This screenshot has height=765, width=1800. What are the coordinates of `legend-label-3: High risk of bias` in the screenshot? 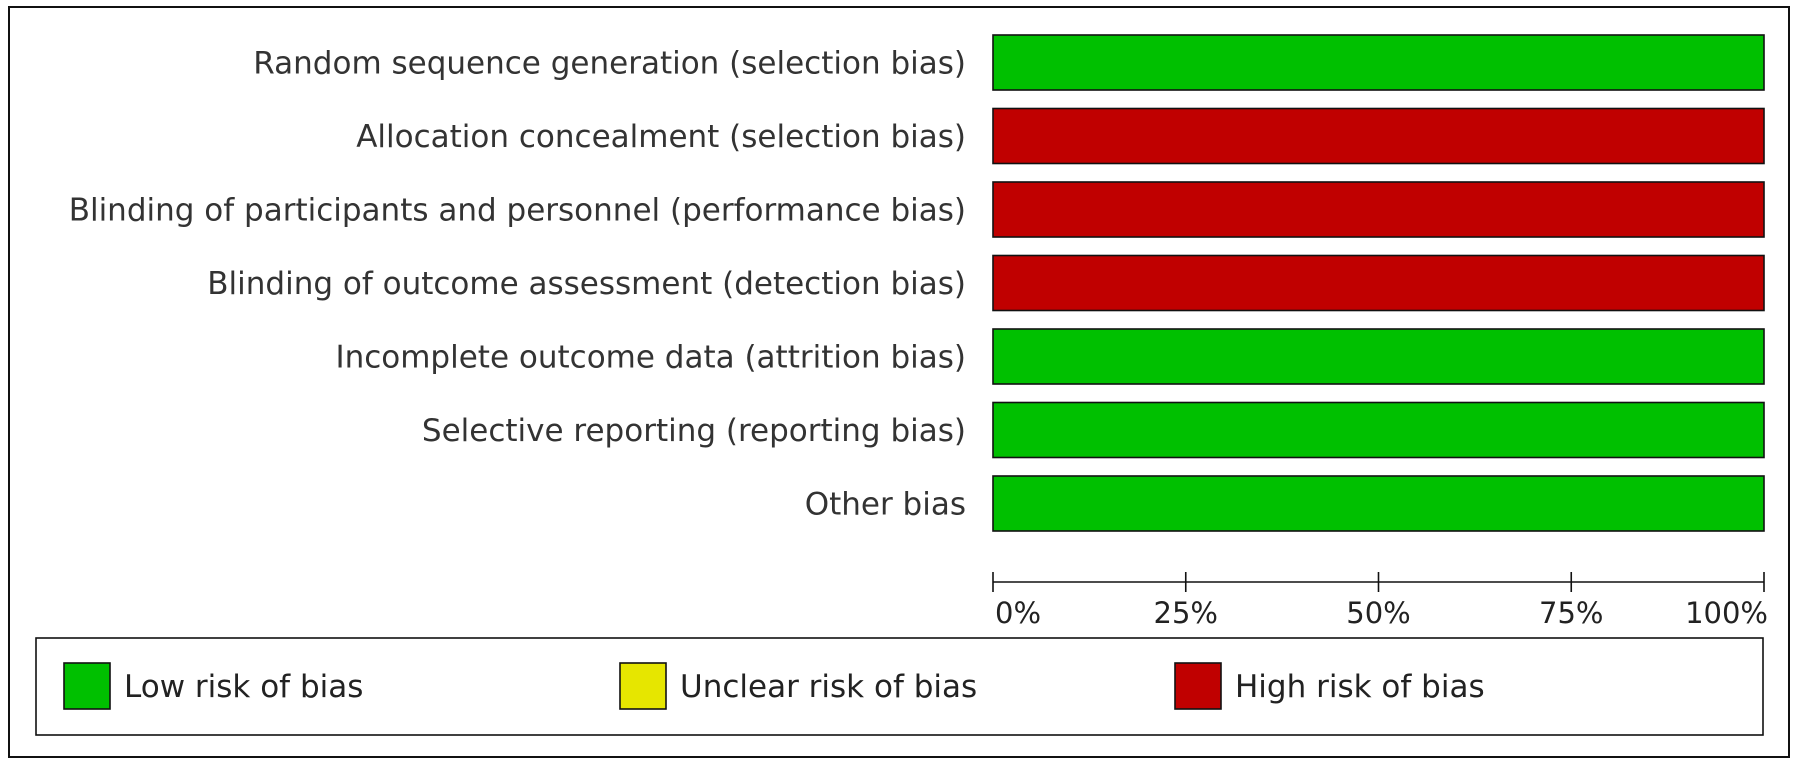 It's located at (1360, 687).